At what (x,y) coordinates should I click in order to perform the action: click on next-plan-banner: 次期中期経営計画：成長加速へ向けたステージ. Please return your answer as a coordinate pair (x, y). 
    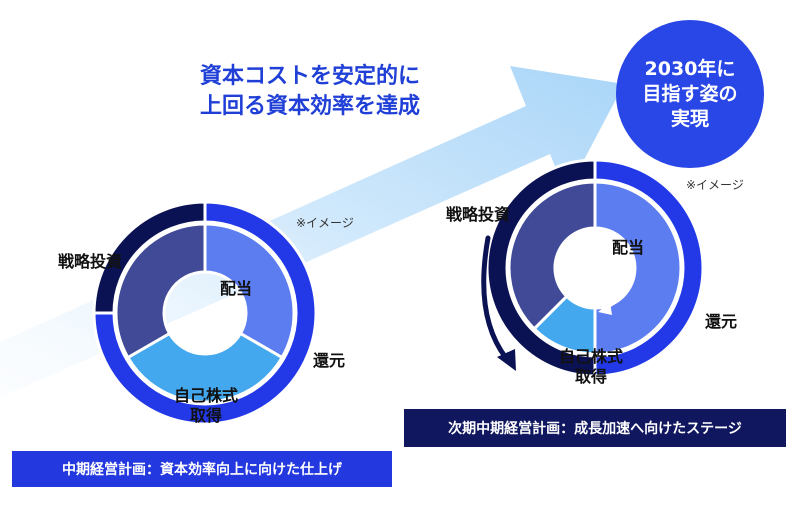
    Looking at the image, I should click on (595, 428).